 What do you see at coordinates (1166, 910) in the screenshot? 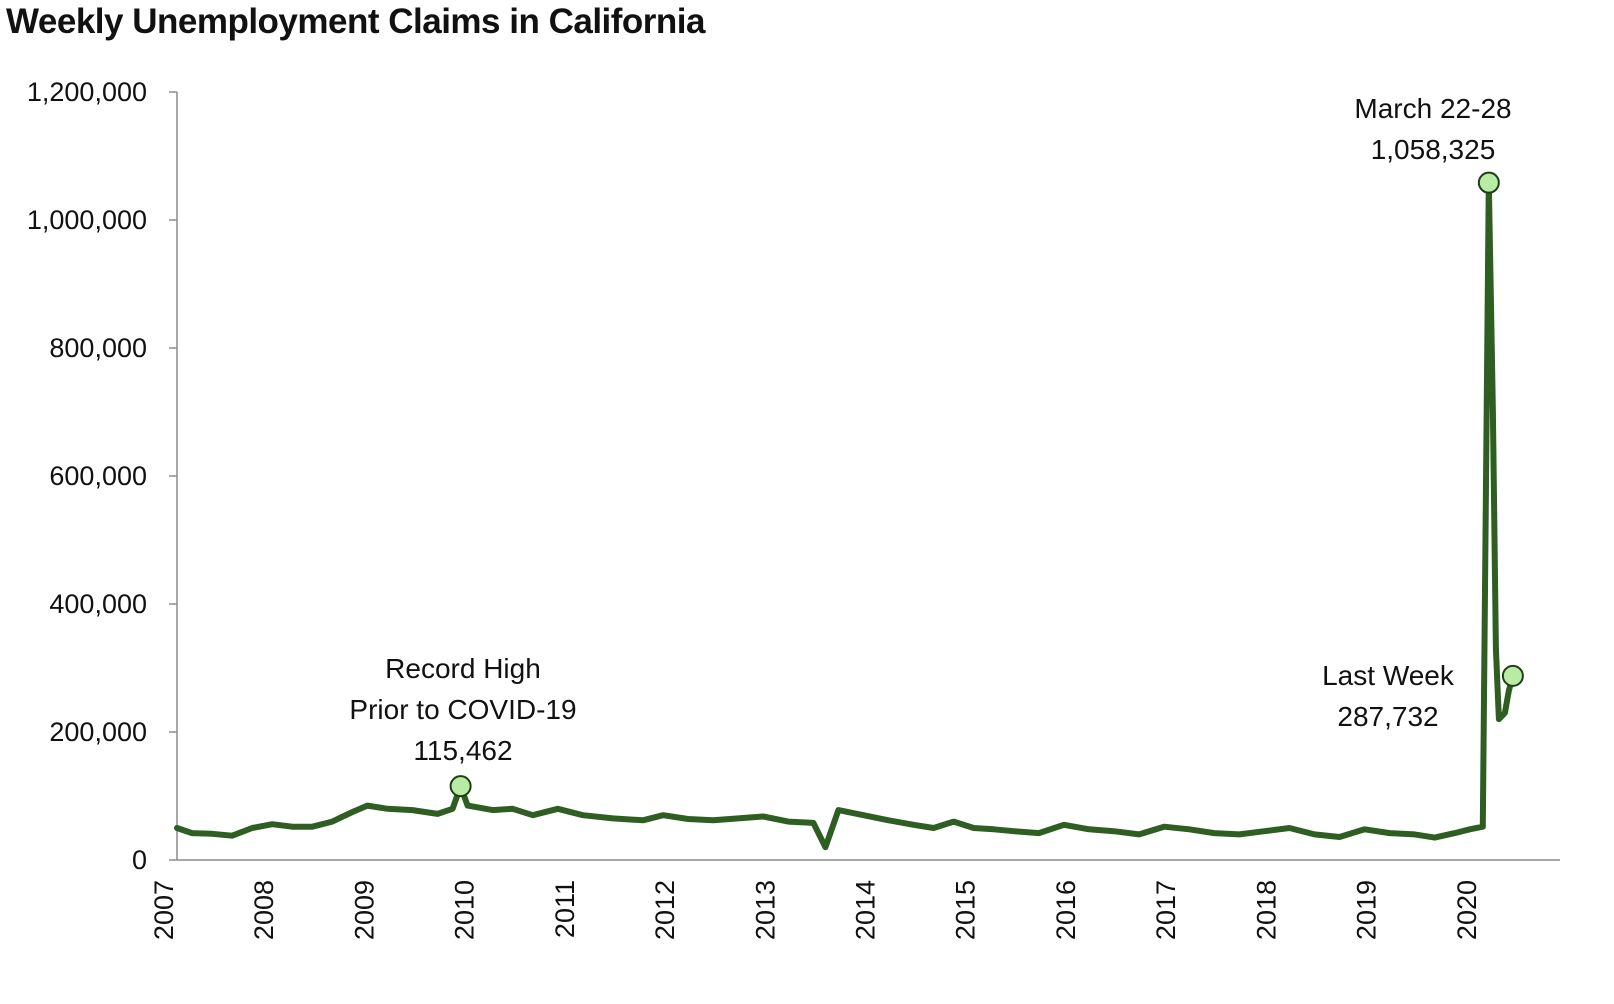
I see `x-tick-label: 2017` at bounding box center [1166, 910].